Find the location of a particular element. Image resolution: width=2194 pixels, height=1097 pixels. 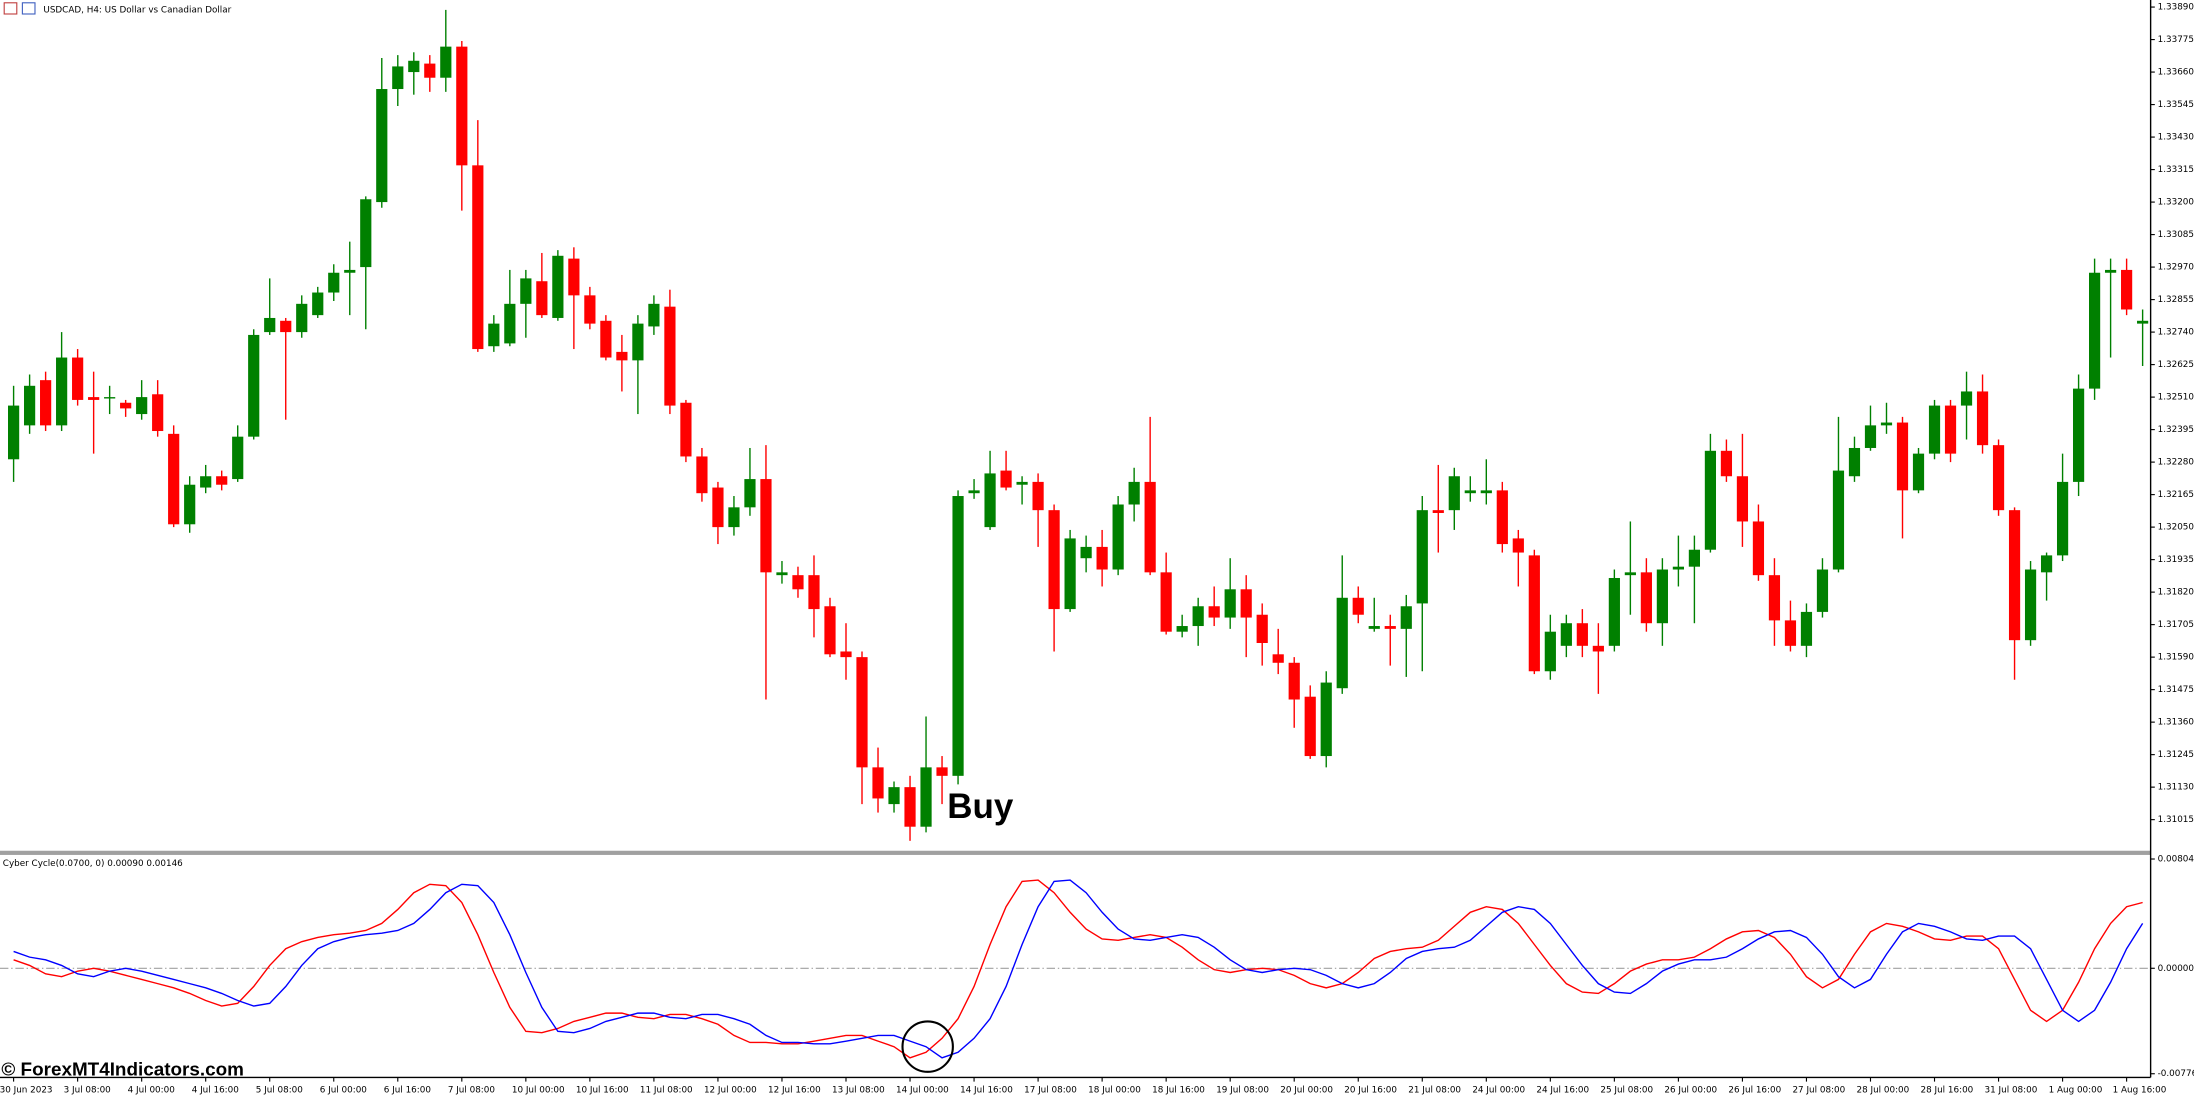

x-tick-label: 4 Jul 00:00 is located at coordinates (152, 1091).